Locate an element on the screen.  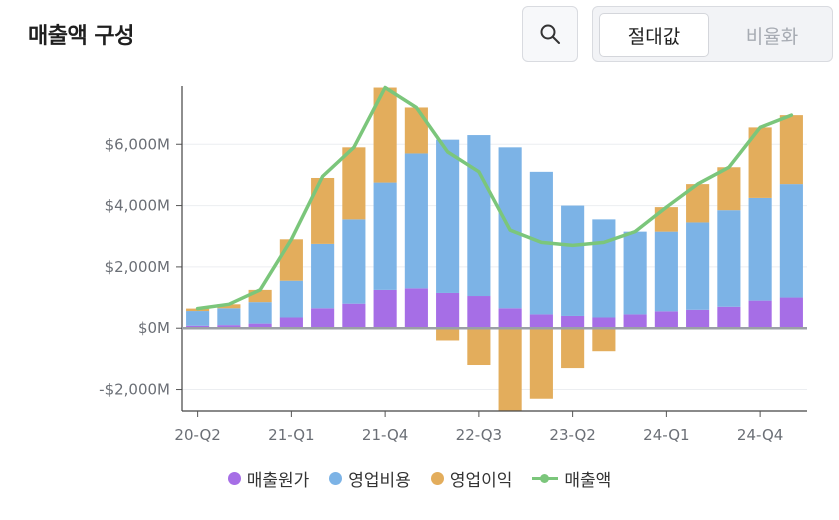
y-tick-label: $2,000M is located at coordinates (137, 267).